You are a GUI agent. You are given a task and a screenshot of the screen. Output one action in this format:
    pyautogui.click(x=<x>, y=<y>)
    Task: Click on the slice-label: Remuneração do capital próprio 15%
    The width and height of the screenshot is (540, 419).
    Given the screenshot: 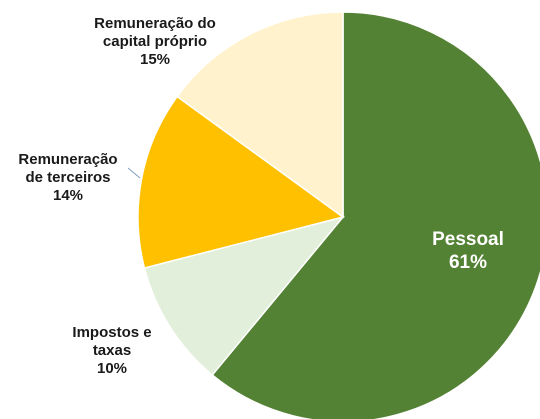 What is the action you would take?
    pyautogui.click(x=155, y=42)
    